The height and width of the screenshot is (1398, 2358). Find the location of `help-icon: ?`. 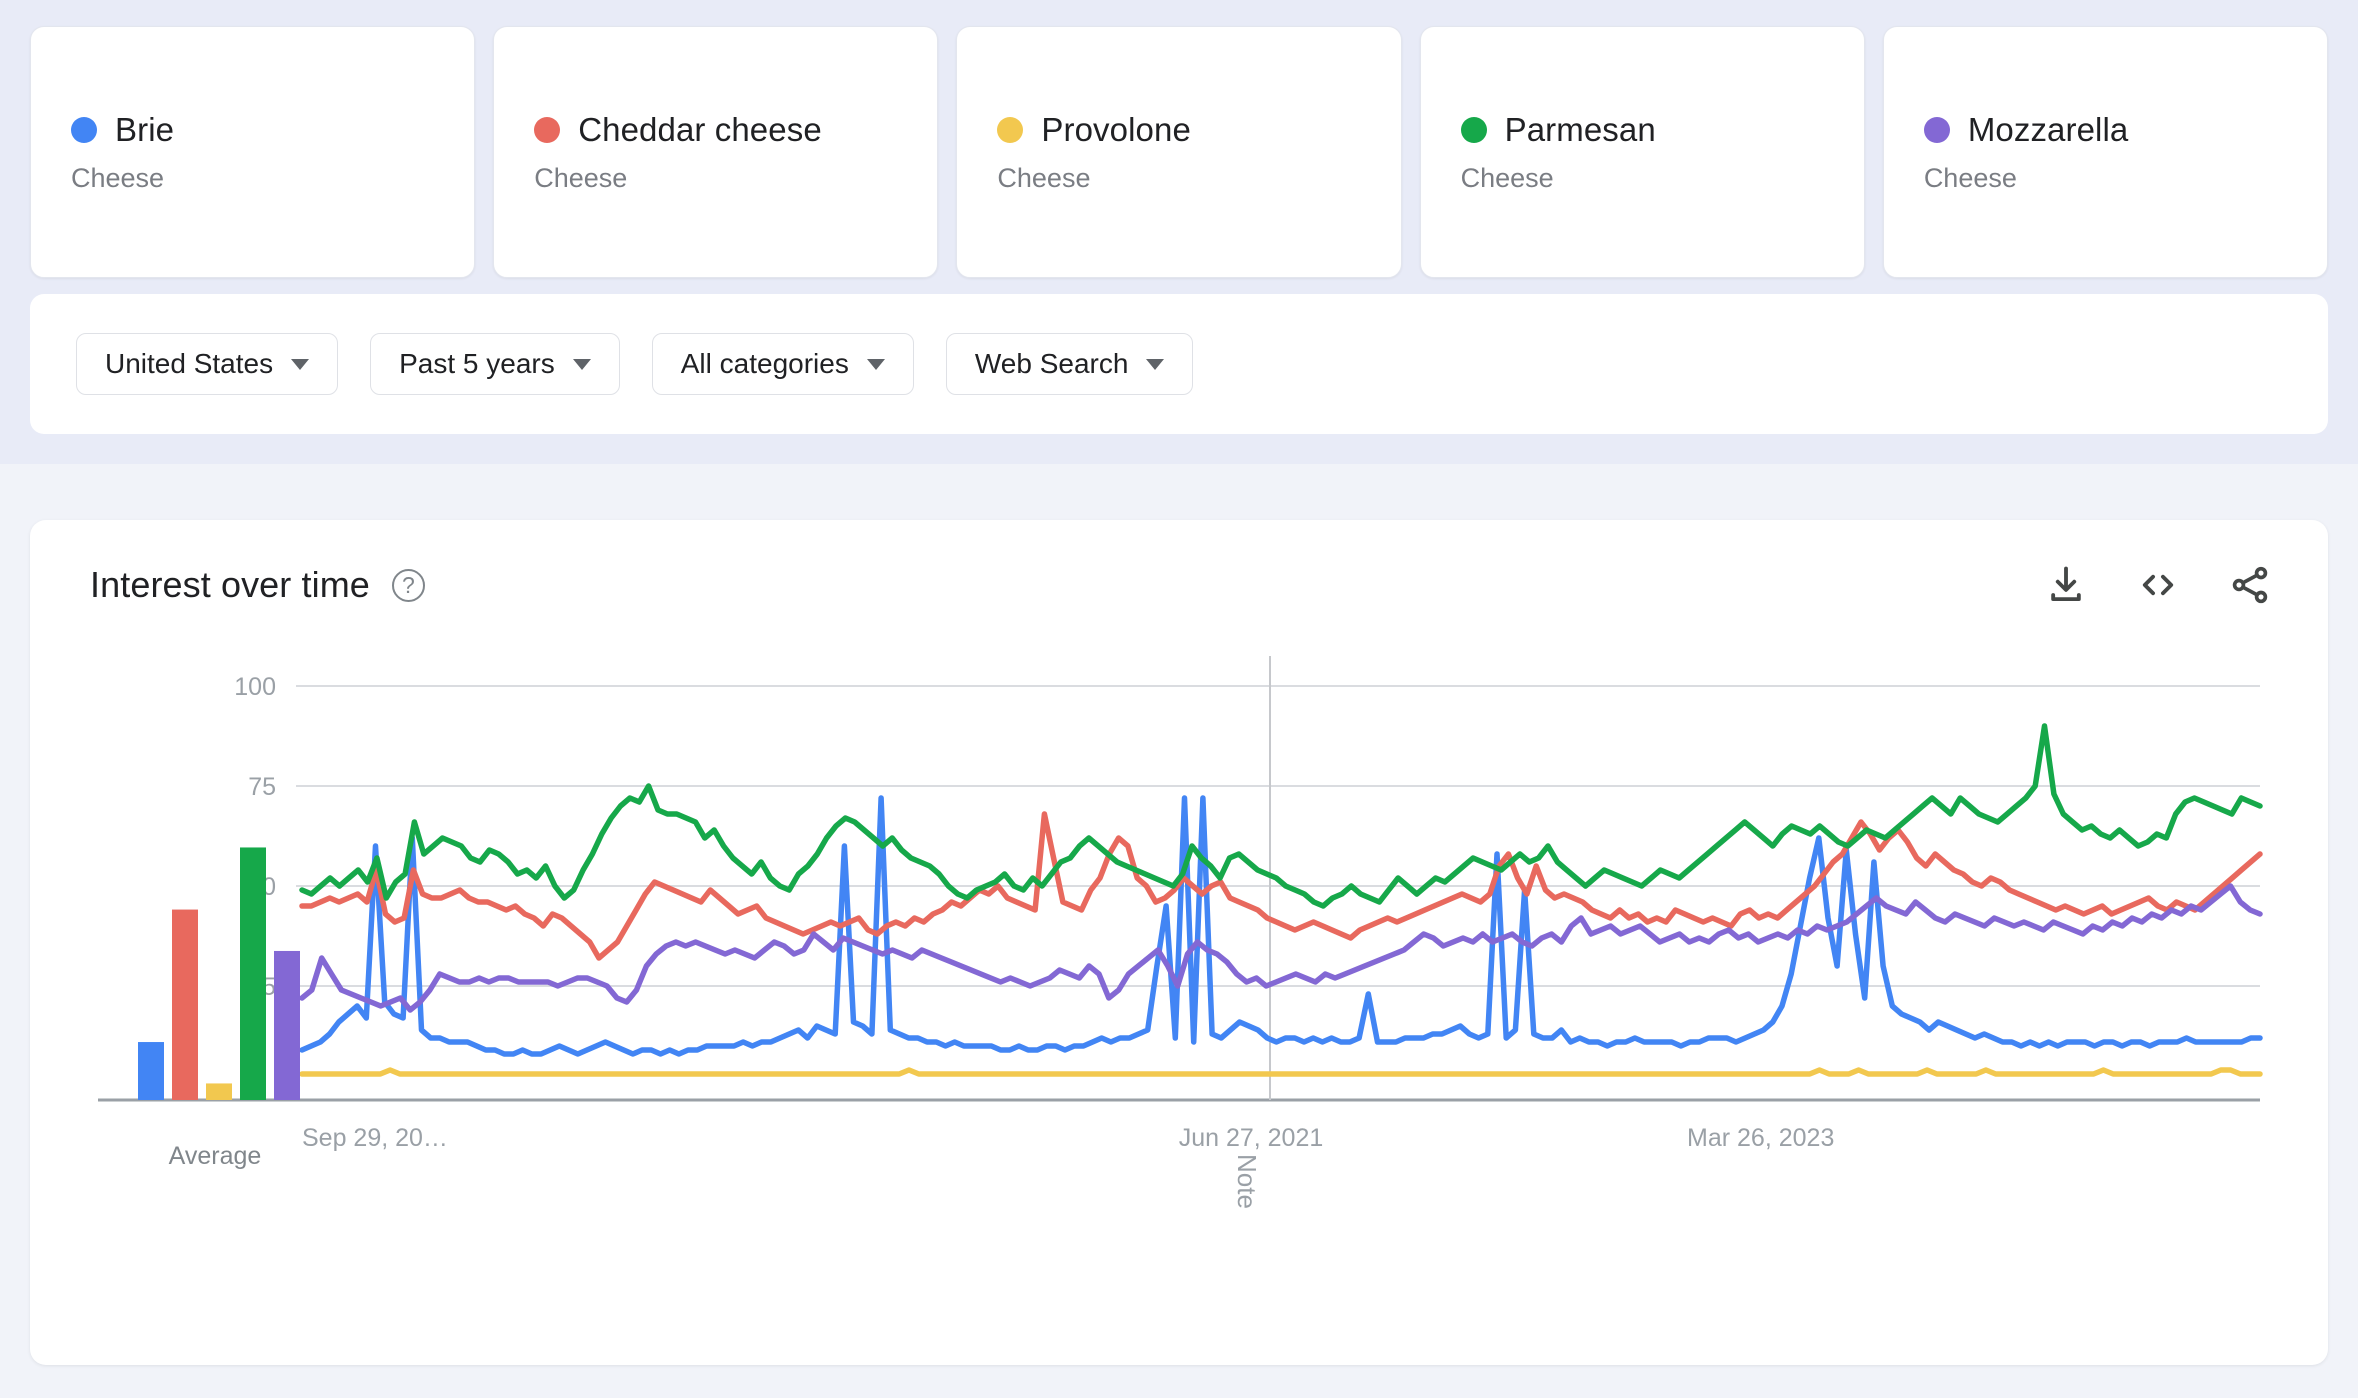

help-icon: ? is located at coordinates (408, 585).